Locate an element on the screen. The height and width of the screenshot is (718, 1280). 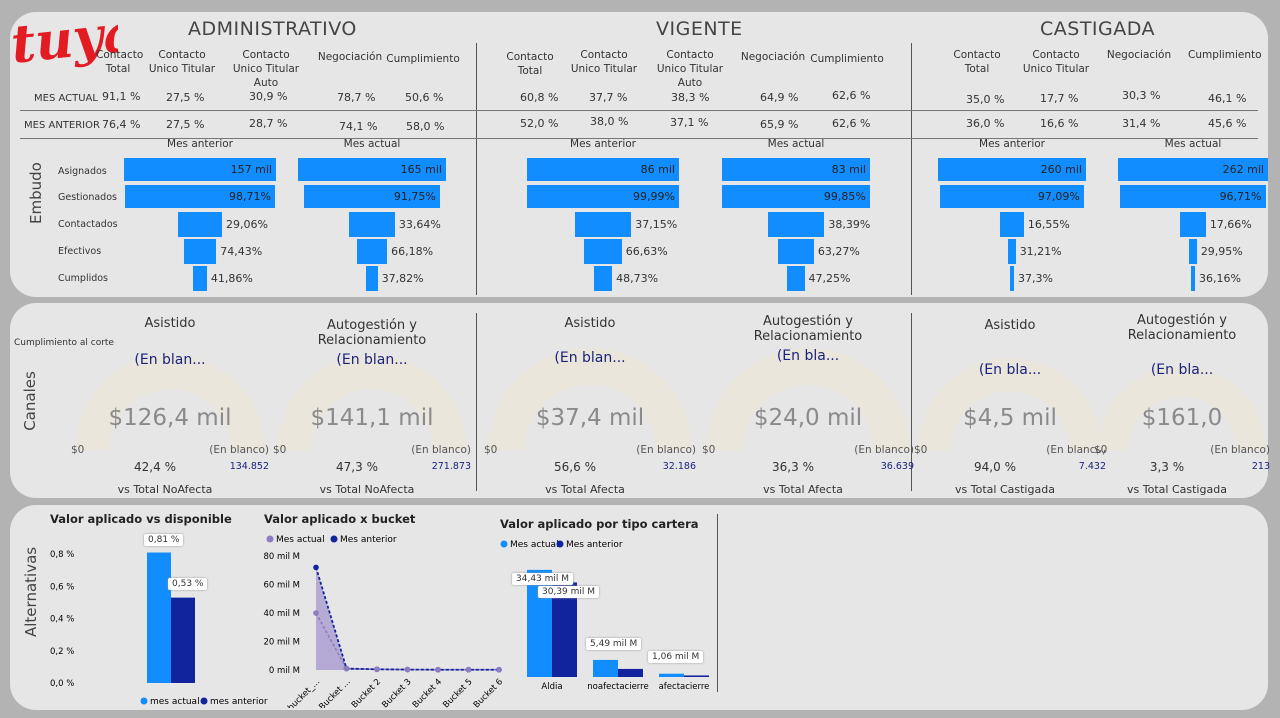
kpi-value: 62,6 % is located at coordinates (851, 95).